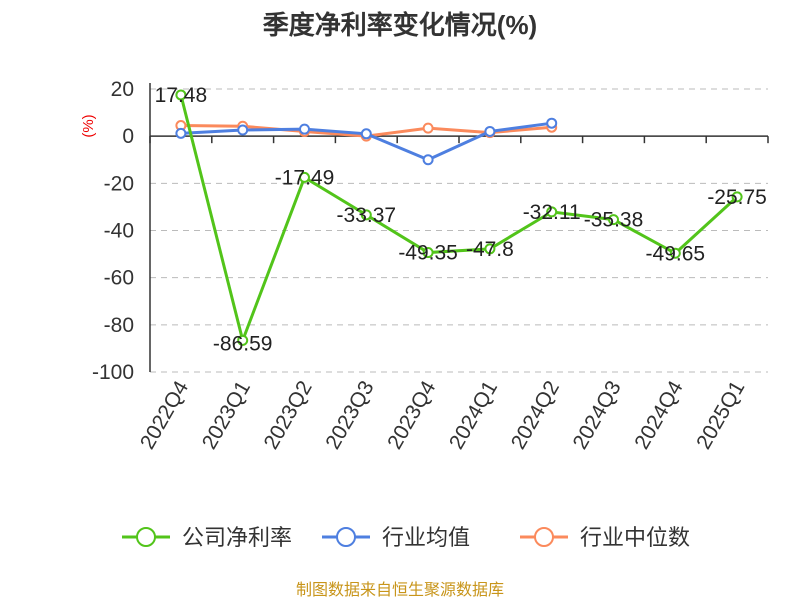 The width and height of the screenshot is (800, 600). I want to click on y-tick-label: 20, so click(122, 89).